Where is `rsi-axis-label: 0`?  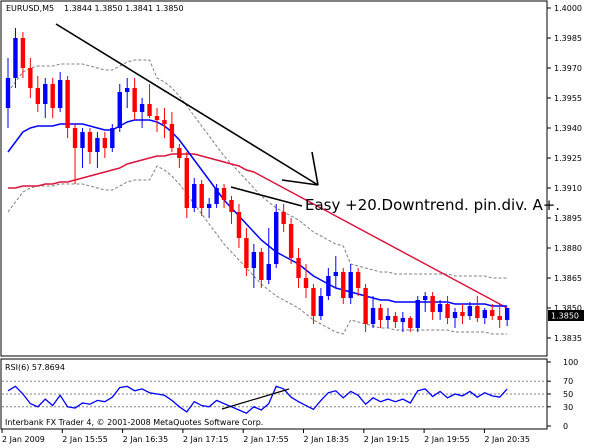 rsi-axis-label: 0 is located at coordinates (565, 426).